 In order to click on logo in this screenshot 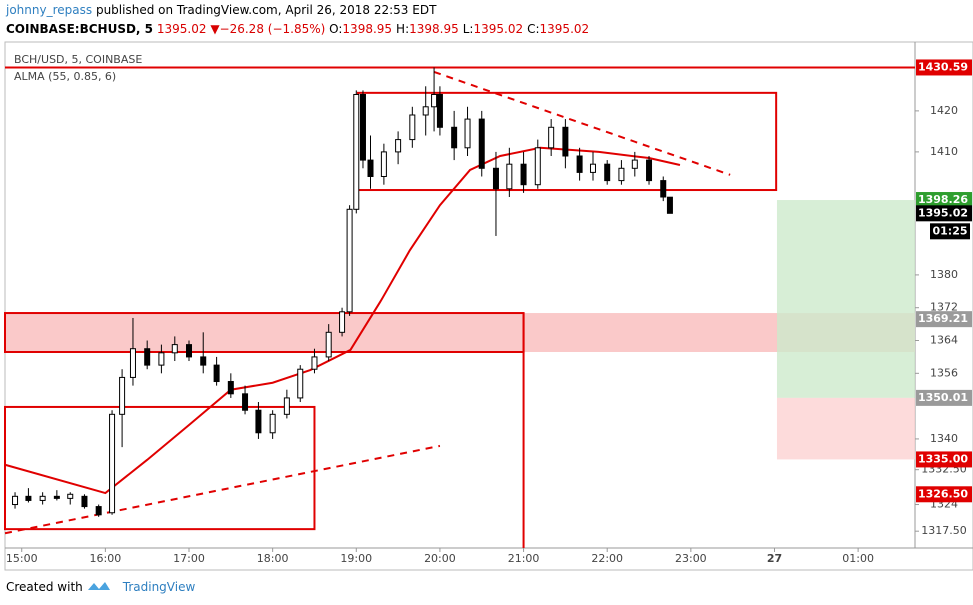, I will do `click(99, 586)`.